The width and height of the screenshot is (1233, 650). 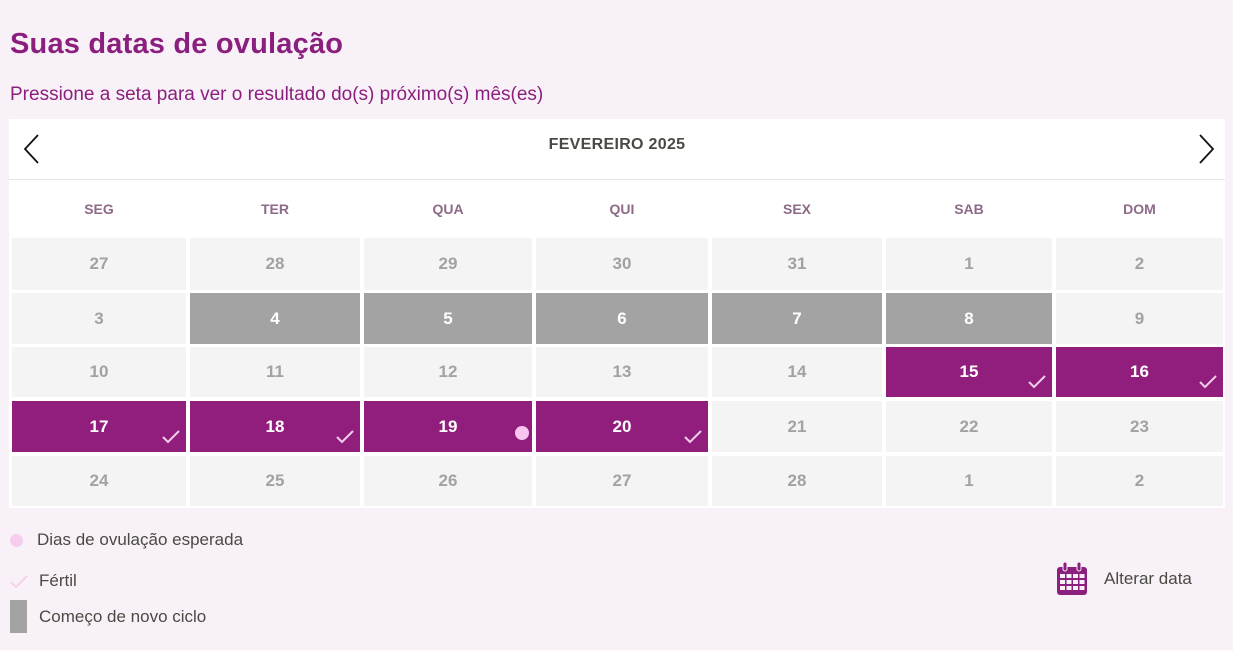 What do you see at coordinates (177, 44) in the screenshot?
I see `page-title: Suas datas de ovulação` at bounding box center [177, 44].